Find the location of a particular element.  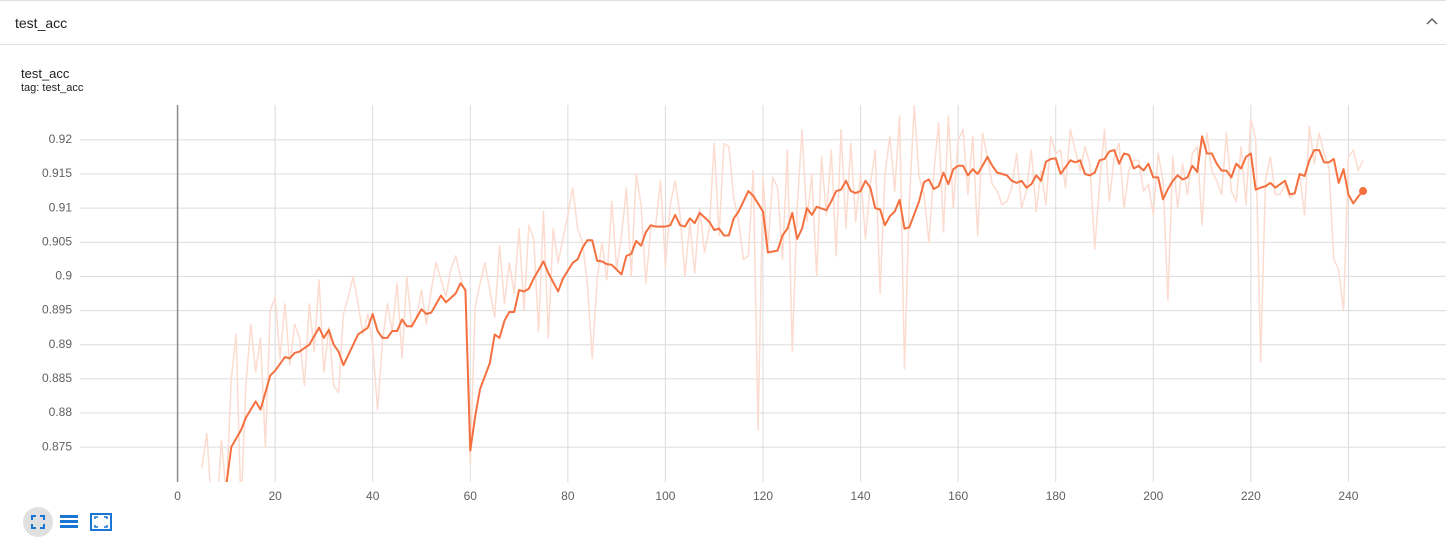

y-tick-label: 0.9 is located at coordinates (63, 276).